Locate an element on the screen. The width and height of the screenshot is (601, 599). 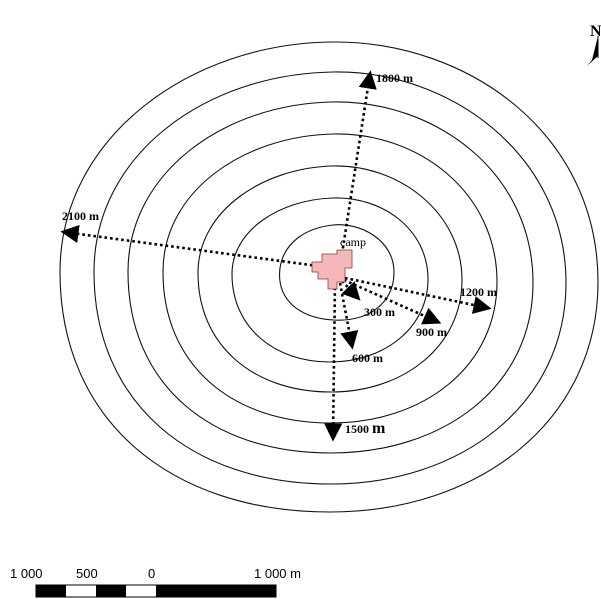
north-arrow-head is located at coordinates (592, 51).